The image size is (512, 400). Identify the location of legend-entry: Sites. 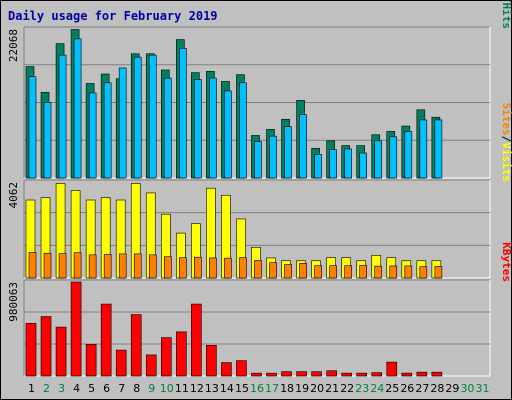
(506, 119).